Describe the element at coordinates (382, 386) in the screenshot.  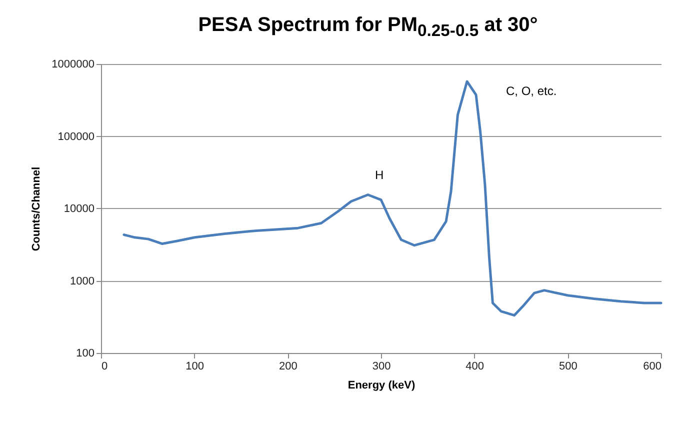
I see `x-axis-title: Energy (keV)` at that location.